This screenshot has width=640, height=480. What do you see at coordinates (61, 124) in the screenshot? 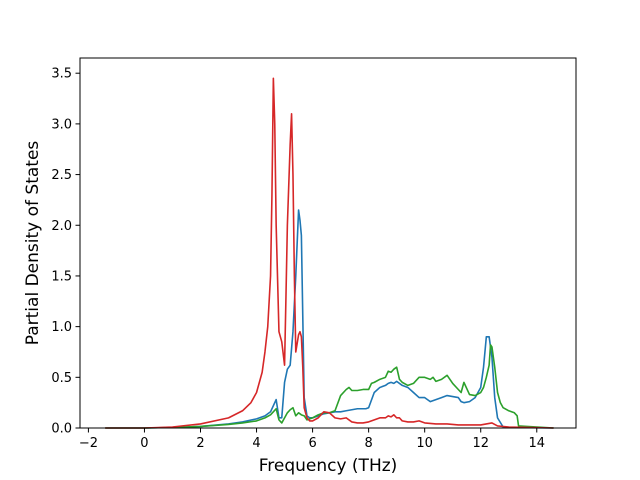
I see `y-tick-label: 3.0` at bounding box center [61, 124].